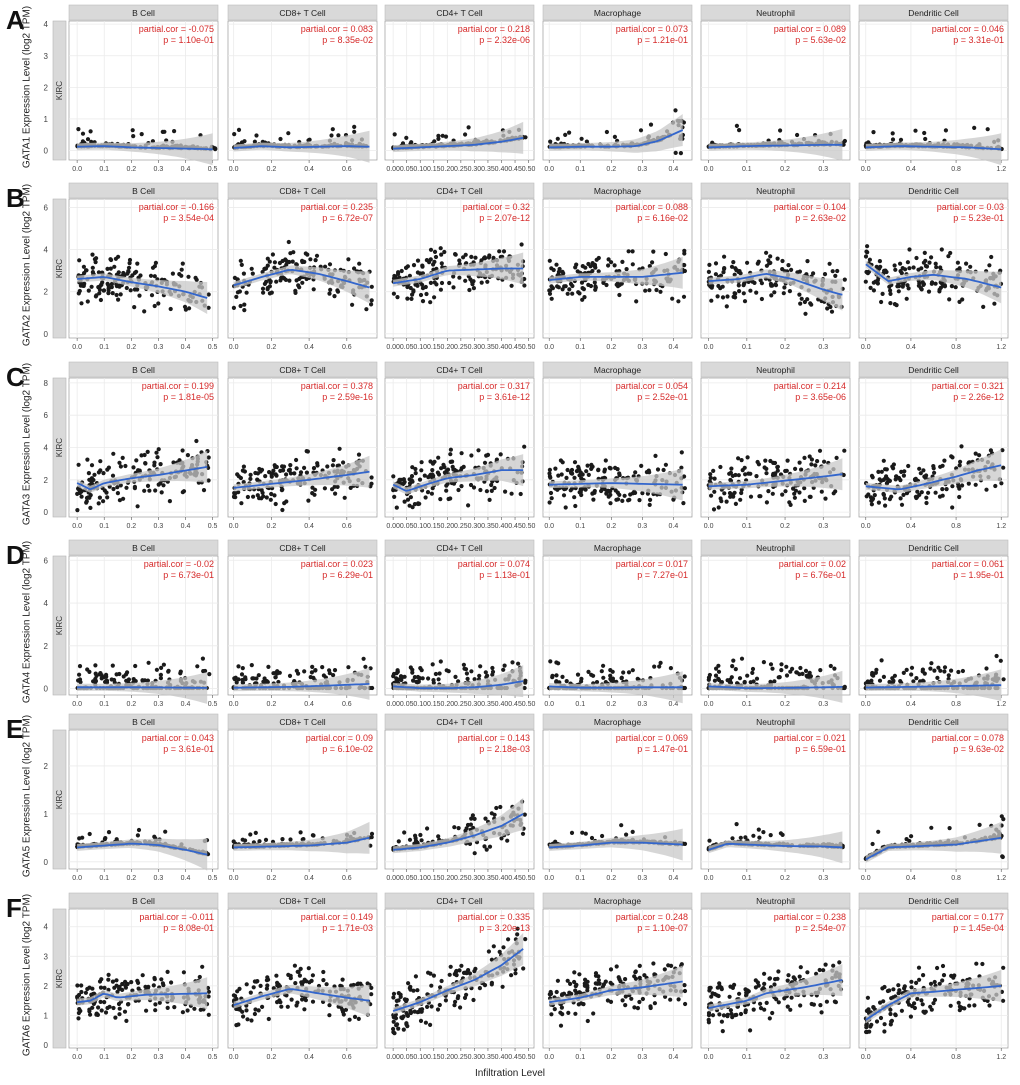 Image resolution: width=1020 pixels, height=1085 pixels. I want to click on x-tick-label: 0.3, so click(642, 704).